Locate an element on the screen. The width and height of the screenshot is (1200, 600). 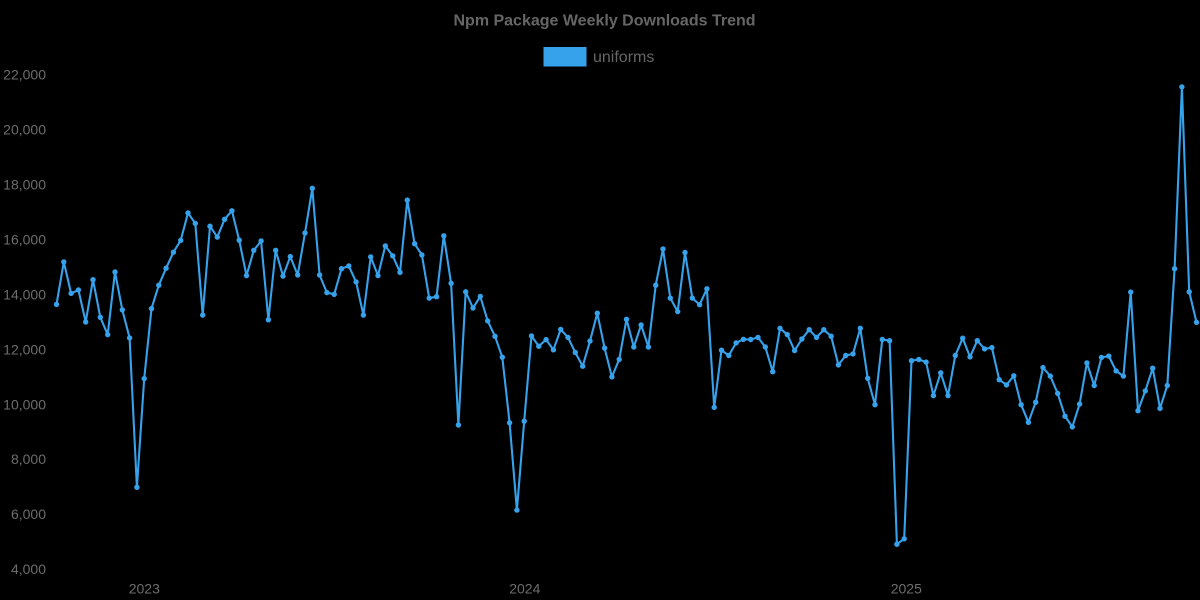
svg-text: 4,000 is located at coordinates (28, 569).